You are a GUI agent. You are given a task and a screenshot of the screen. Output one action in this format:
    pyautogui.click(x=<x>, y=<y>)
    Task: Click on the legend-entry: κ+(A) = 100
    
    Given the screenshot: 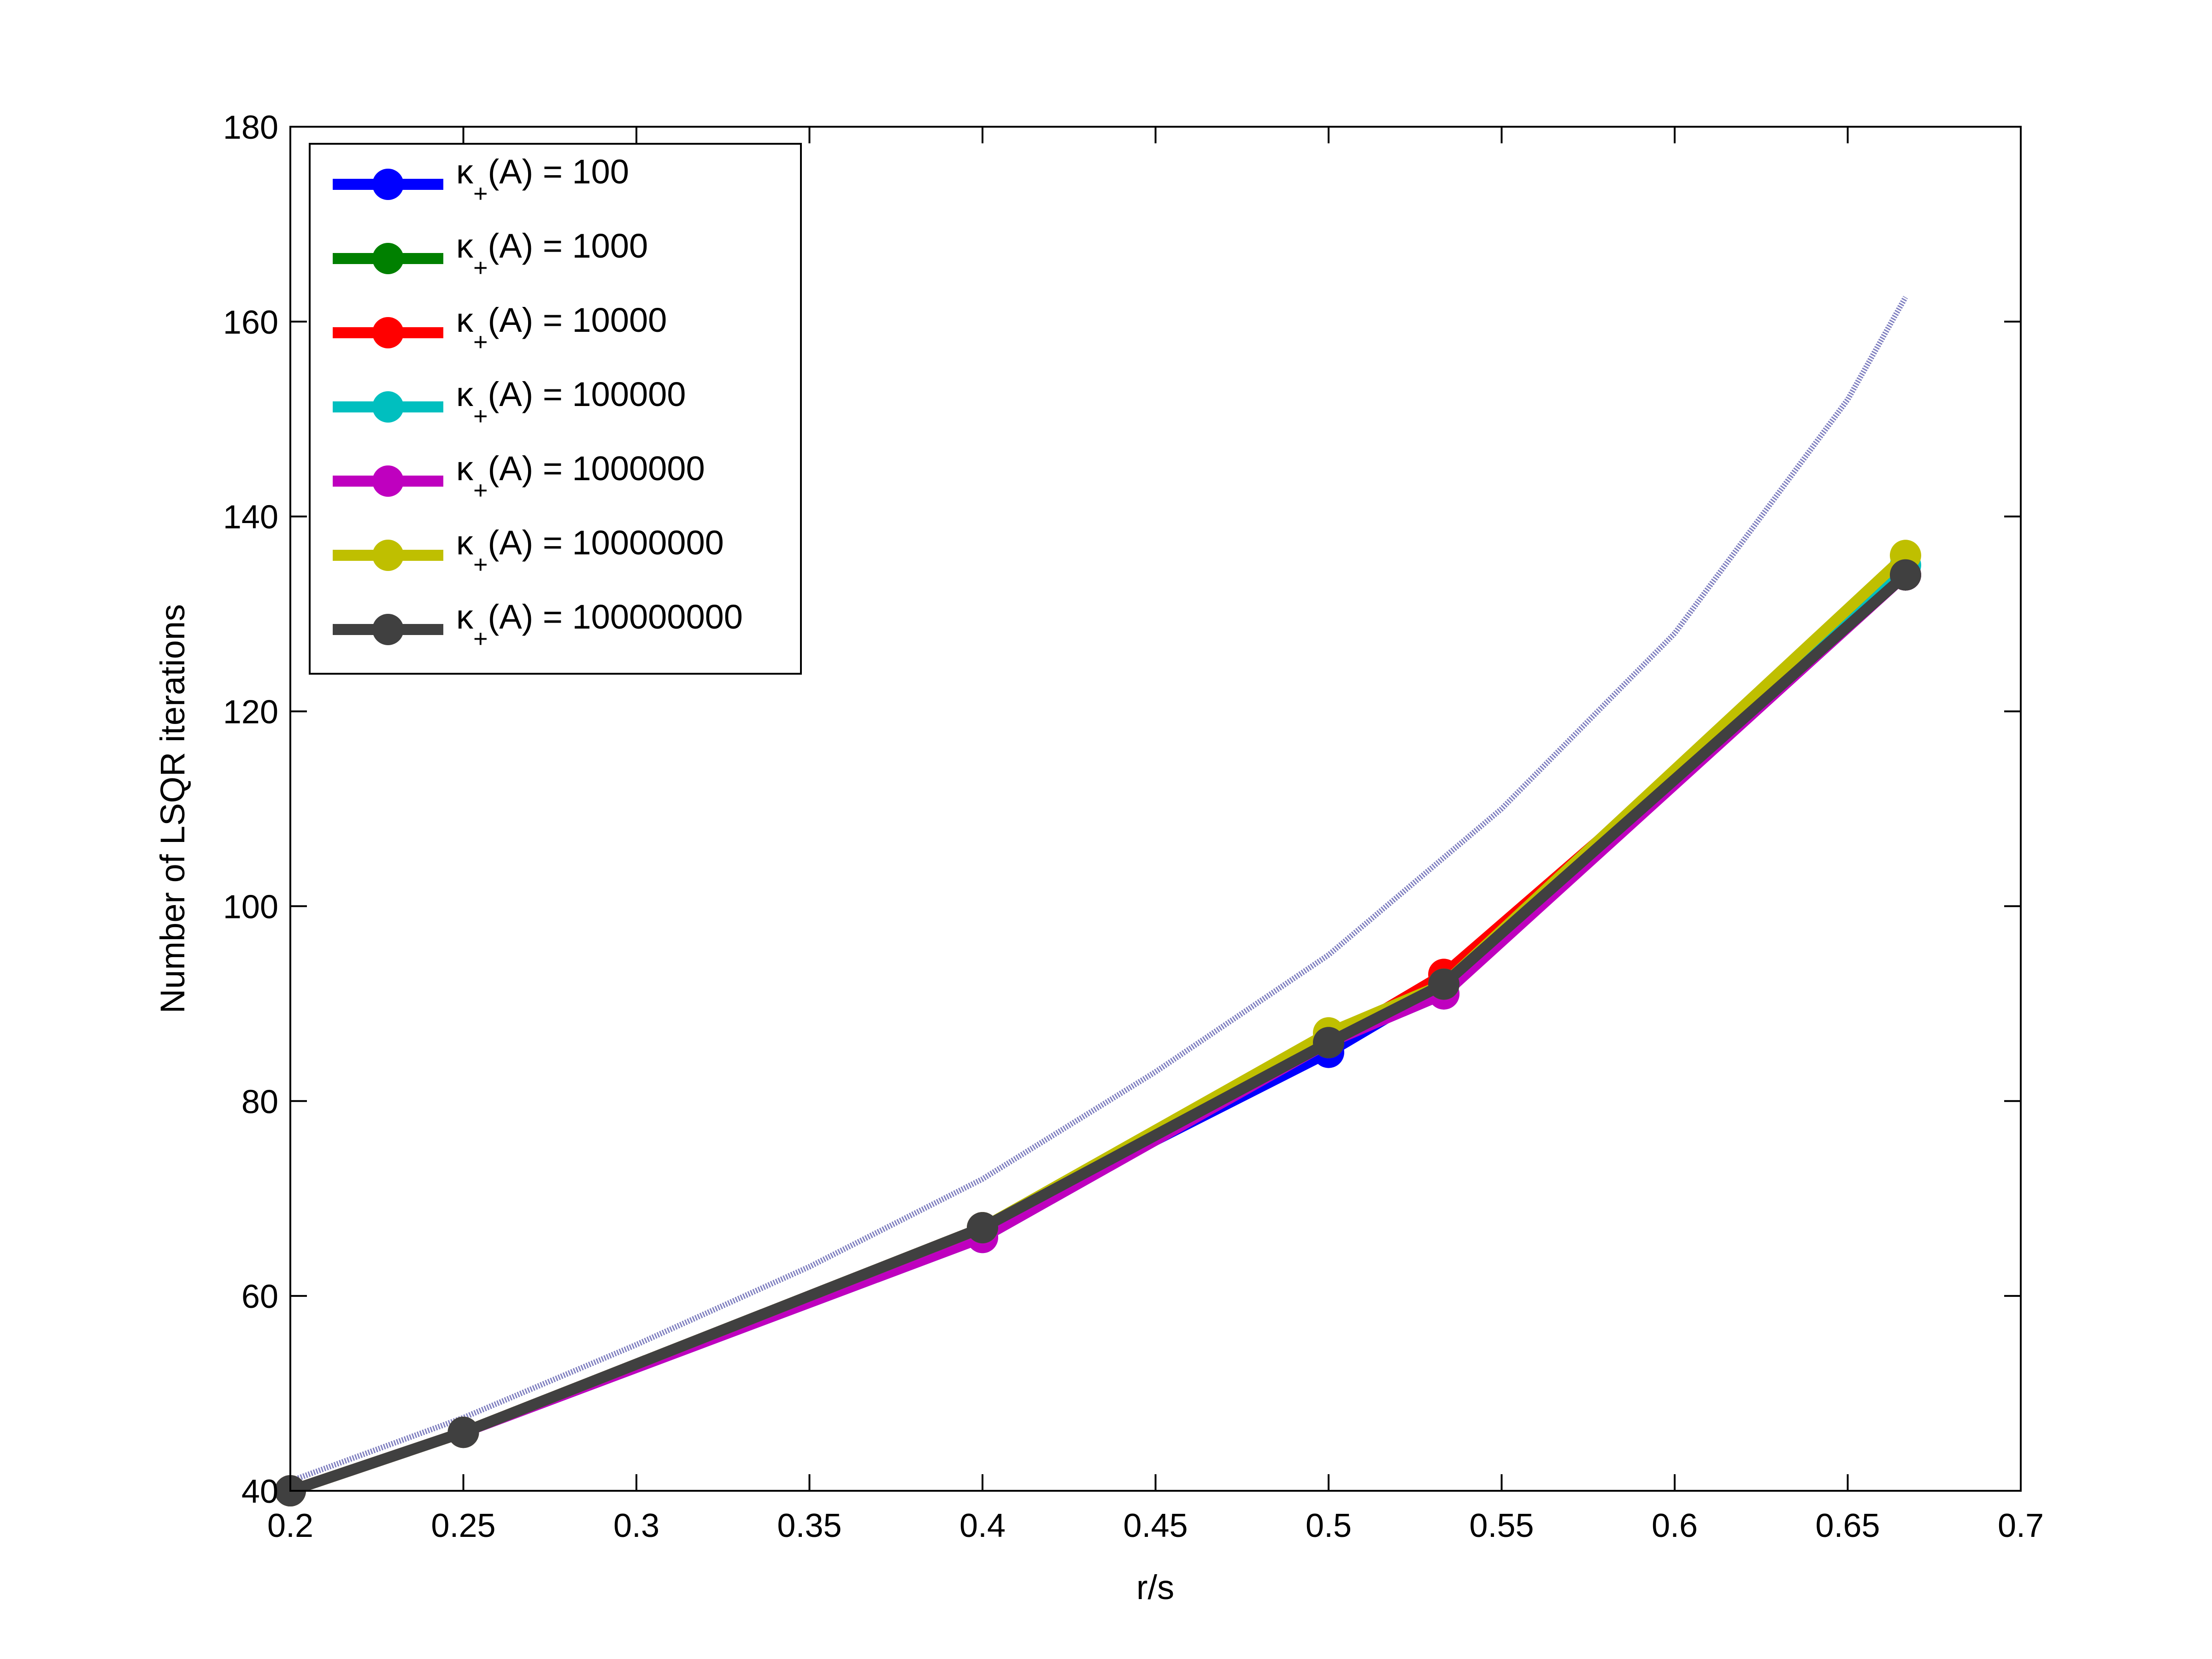 What is the action you would take?
    pyautogui.click(x=481, y=180)
    